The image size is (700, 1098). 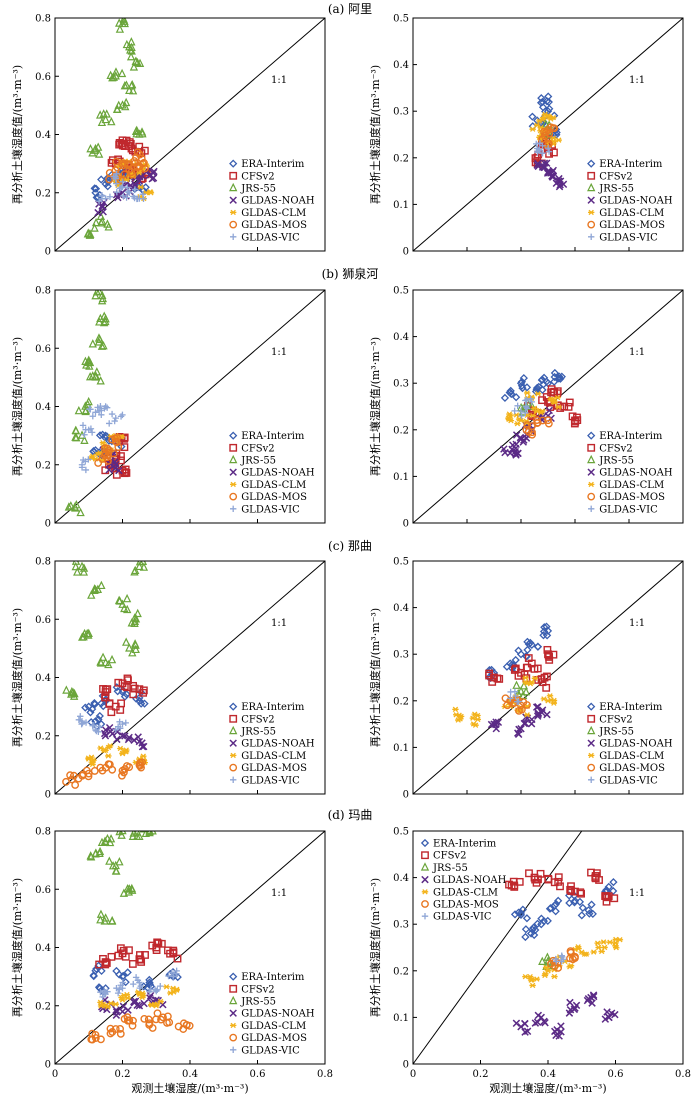 I want to click on x-tick-label: 0.6, so click(x=616, y=1074).